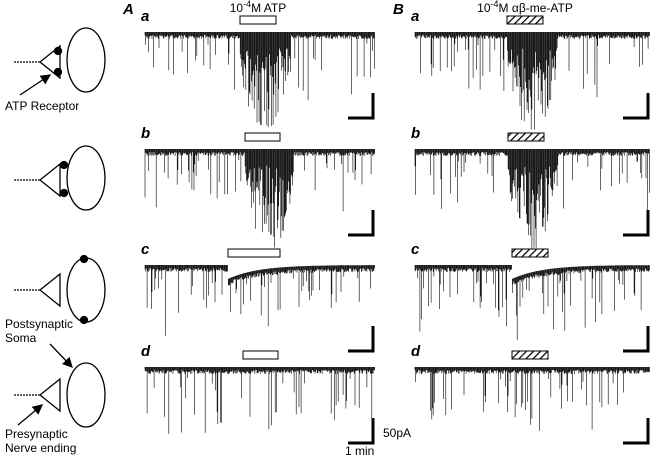 This screenshot has height=464, width=658. Describe the element at coordinates (359, 451) in the screenshot. I see `time-scale-label: 1 min` at that location.